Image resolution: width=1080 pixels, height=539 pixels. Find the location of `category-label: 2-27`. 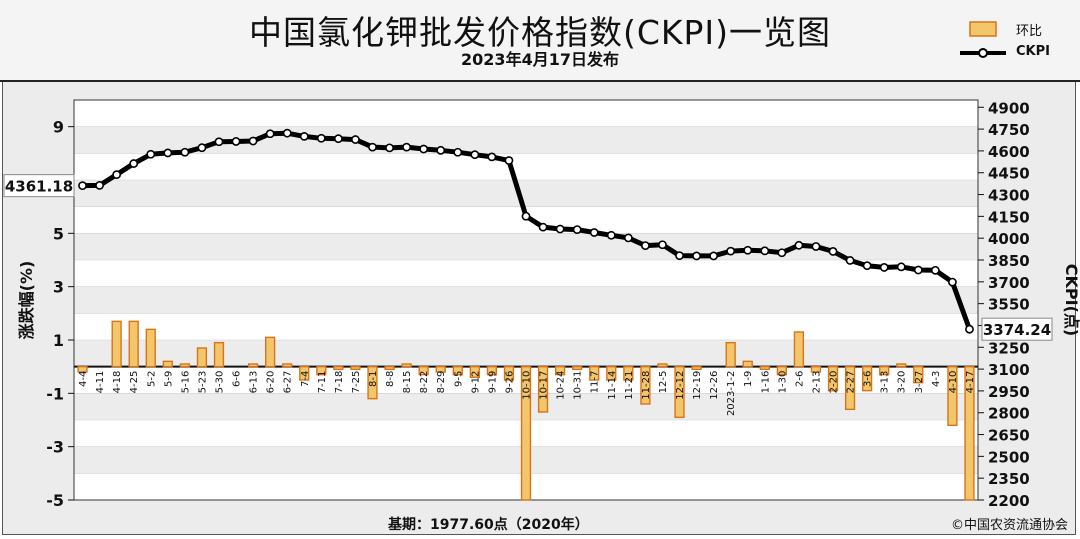

category-label: 2-27 is located at coordinates (851, 382).